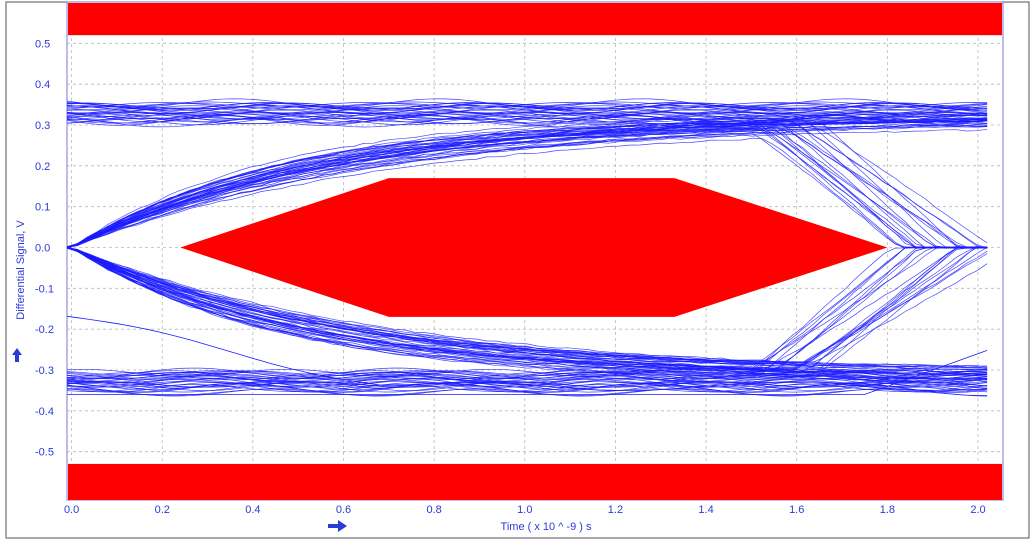 This screenshot has width=1034, height=541. I want to click on x-tick-label: 0.0, so click(71, 510).